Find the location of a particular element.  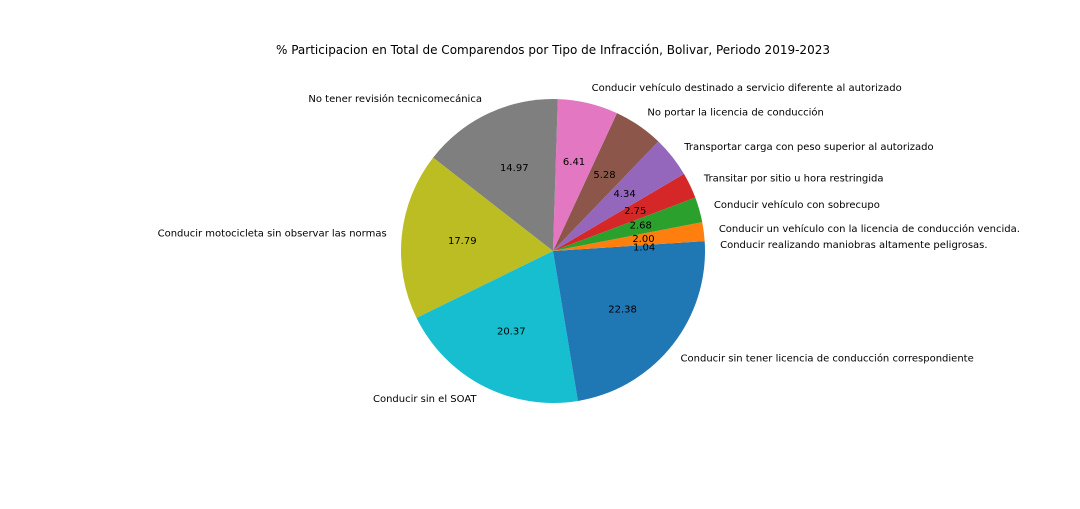

slice-value-label-10: 22.38 is located at coordinates (622, 309).